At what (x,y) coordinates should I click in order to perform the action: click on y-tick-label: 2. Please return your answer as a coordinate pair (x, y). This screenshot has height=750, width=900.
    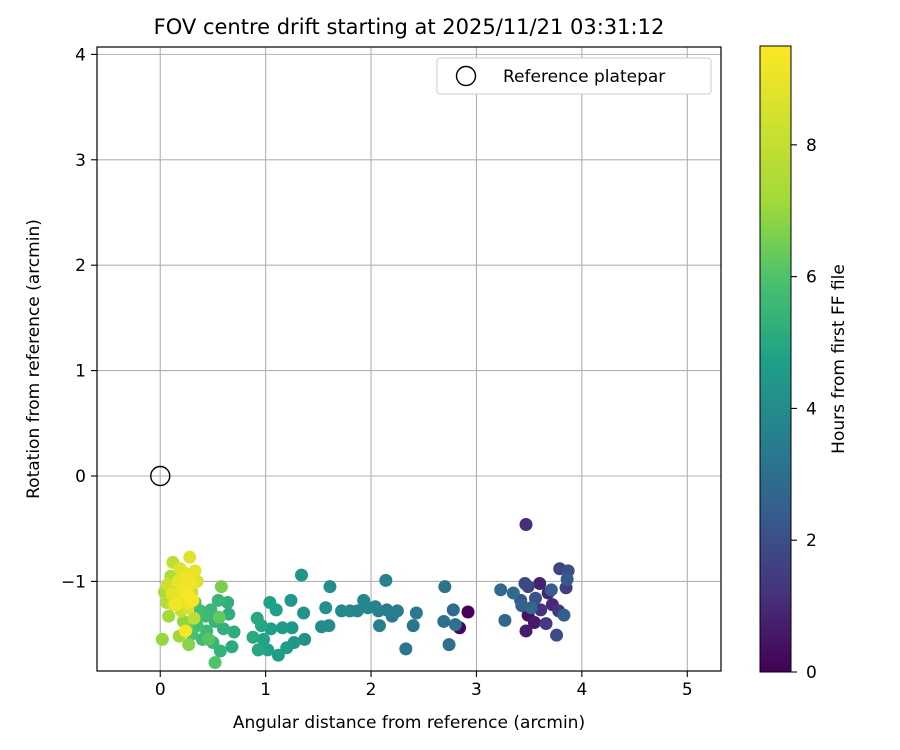
    Looking at the image, I should click on (80, 266).